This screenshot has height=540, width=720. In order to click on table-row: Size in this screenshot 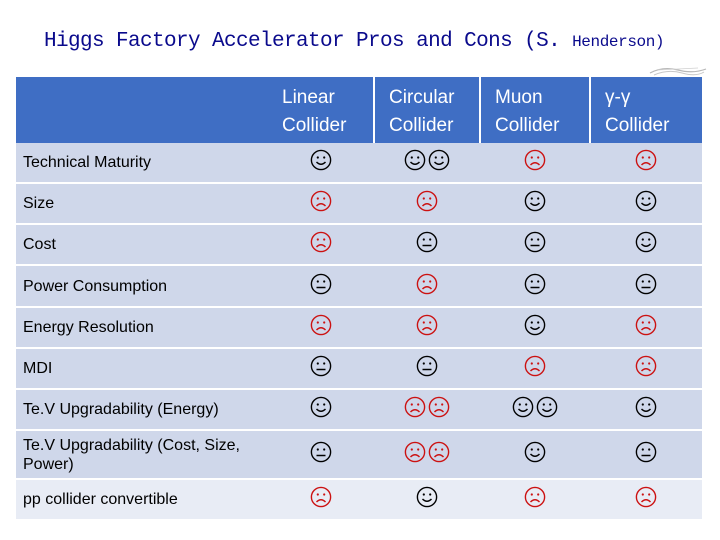, I will do `click(359, 204)`.